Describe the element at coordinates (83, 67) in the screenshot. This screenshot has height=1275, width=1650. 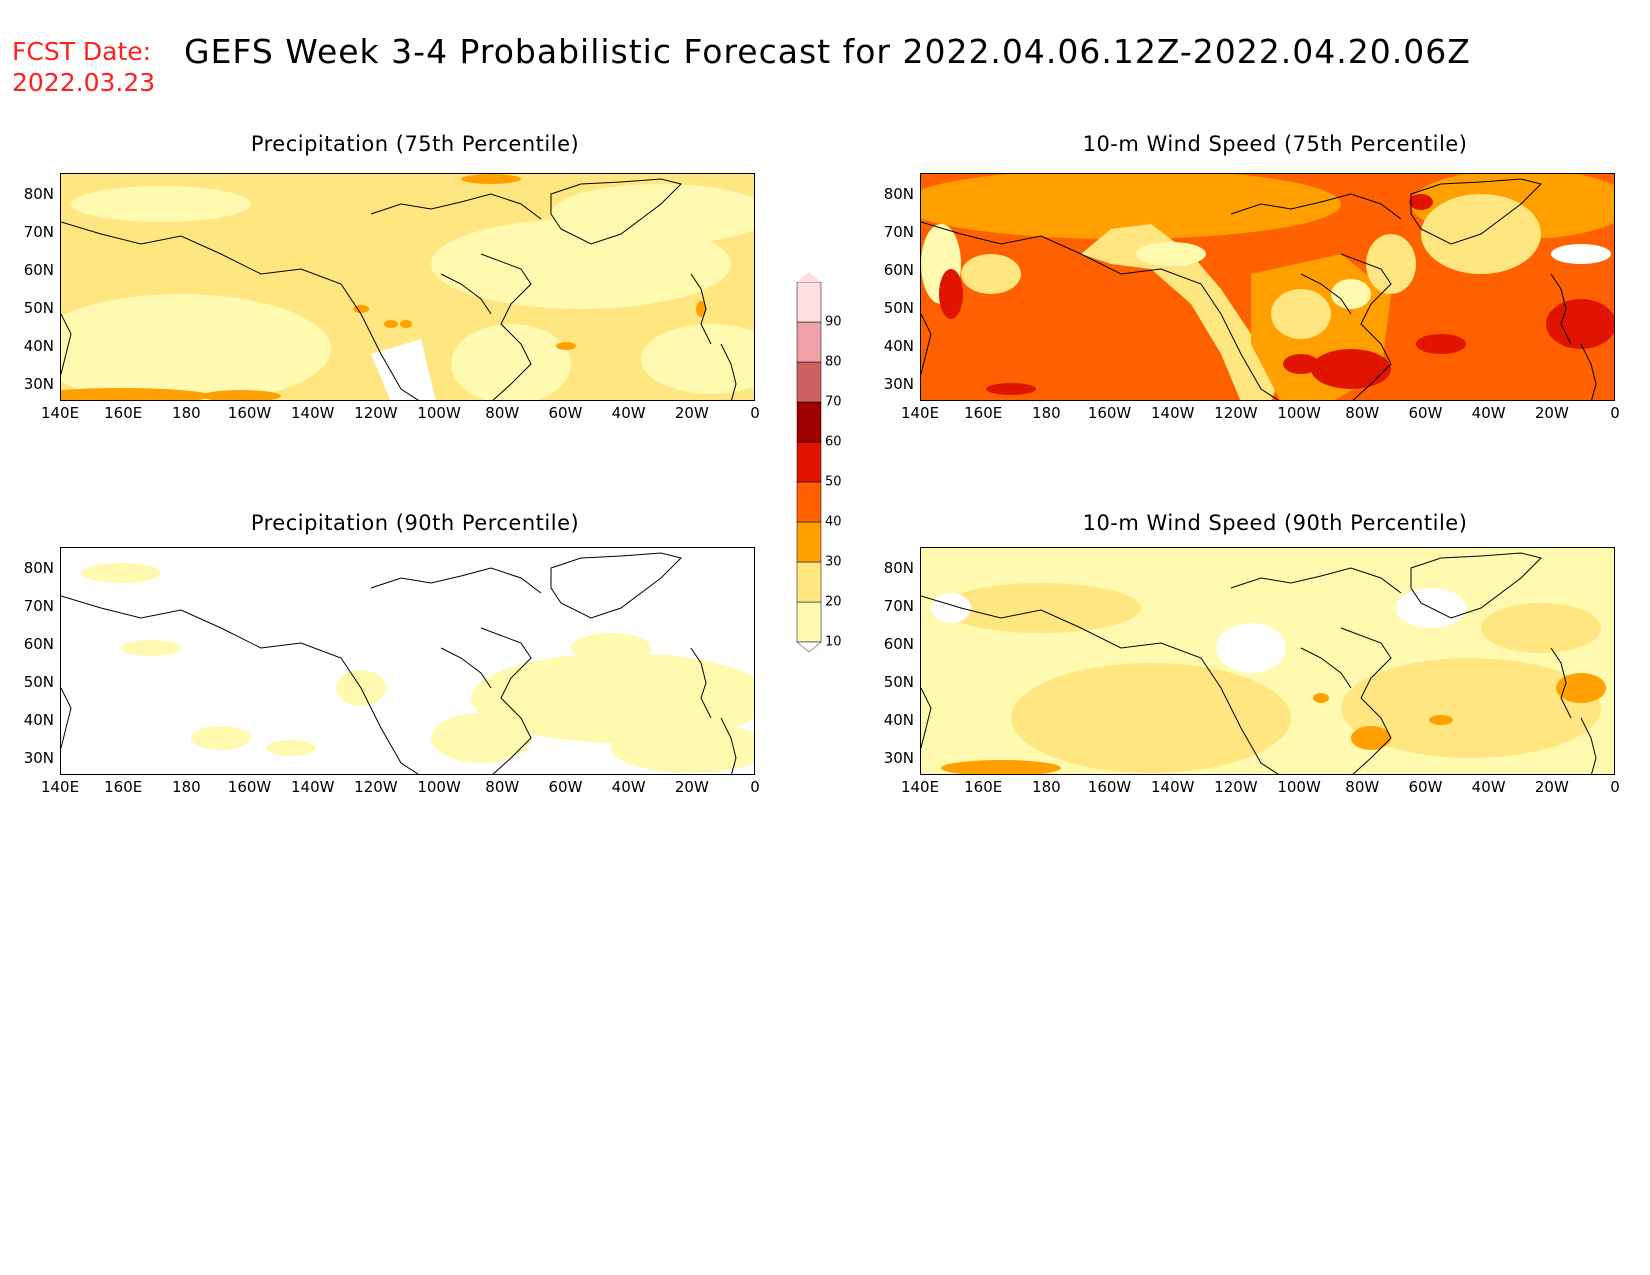
I see `forecast-date-block: FCST Date: 2022.03.23` at that location.